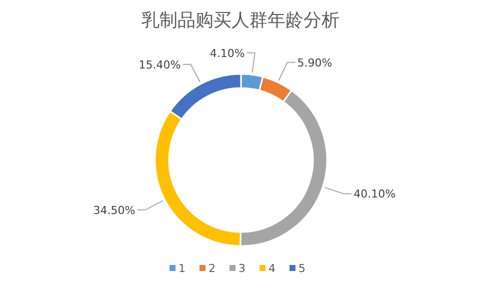  What do you see at coordinates (241, 20) in the screenshot?
I see `title: 乳制品购买人群年龄分析` at bounding box center [241, 20].